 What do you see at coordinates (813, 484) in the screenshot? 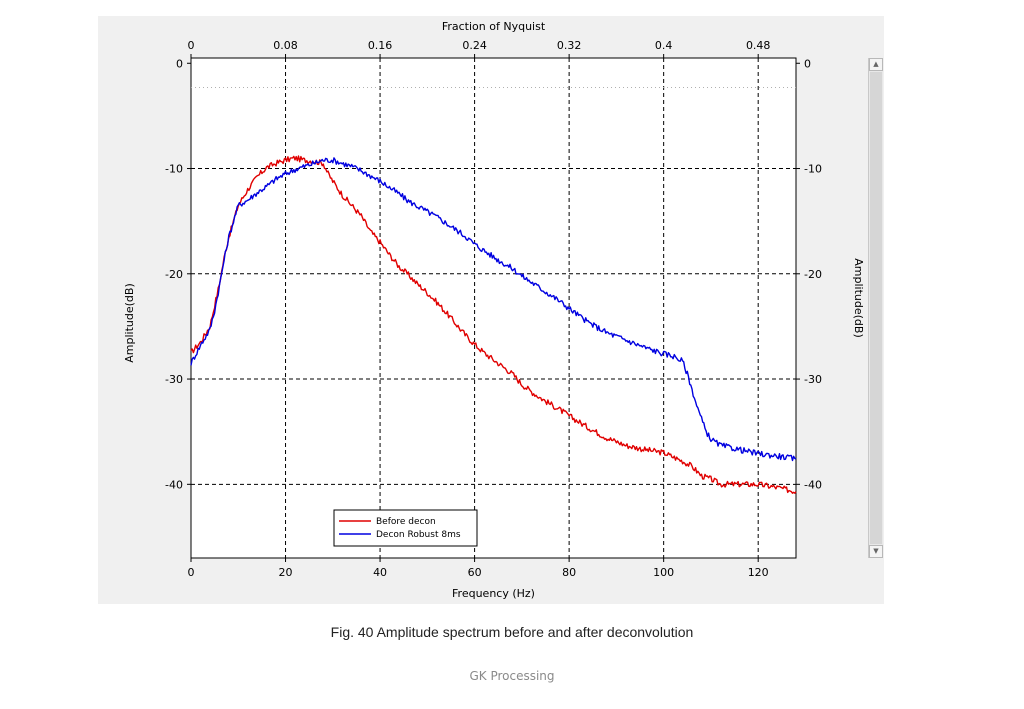
I see `y-tick-label-right: -40` at bounding box center [813, 484].